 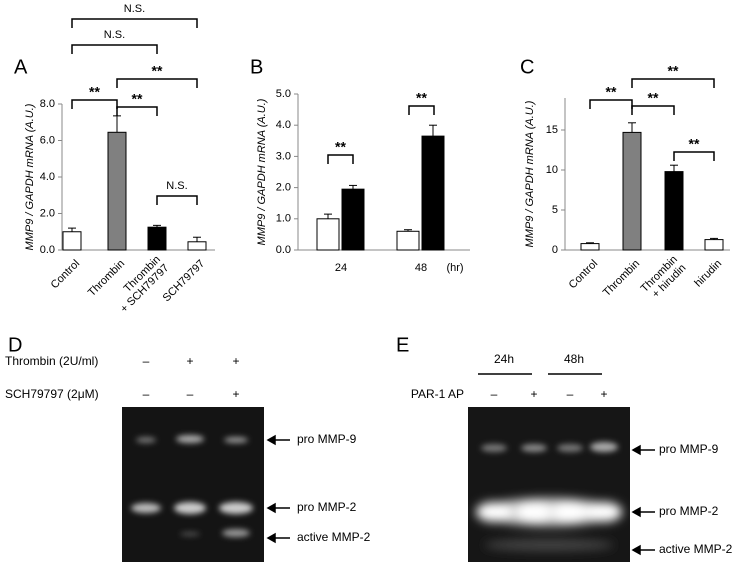 I want to click on y-tick-label: 6.0, so click(x=47, y=140).